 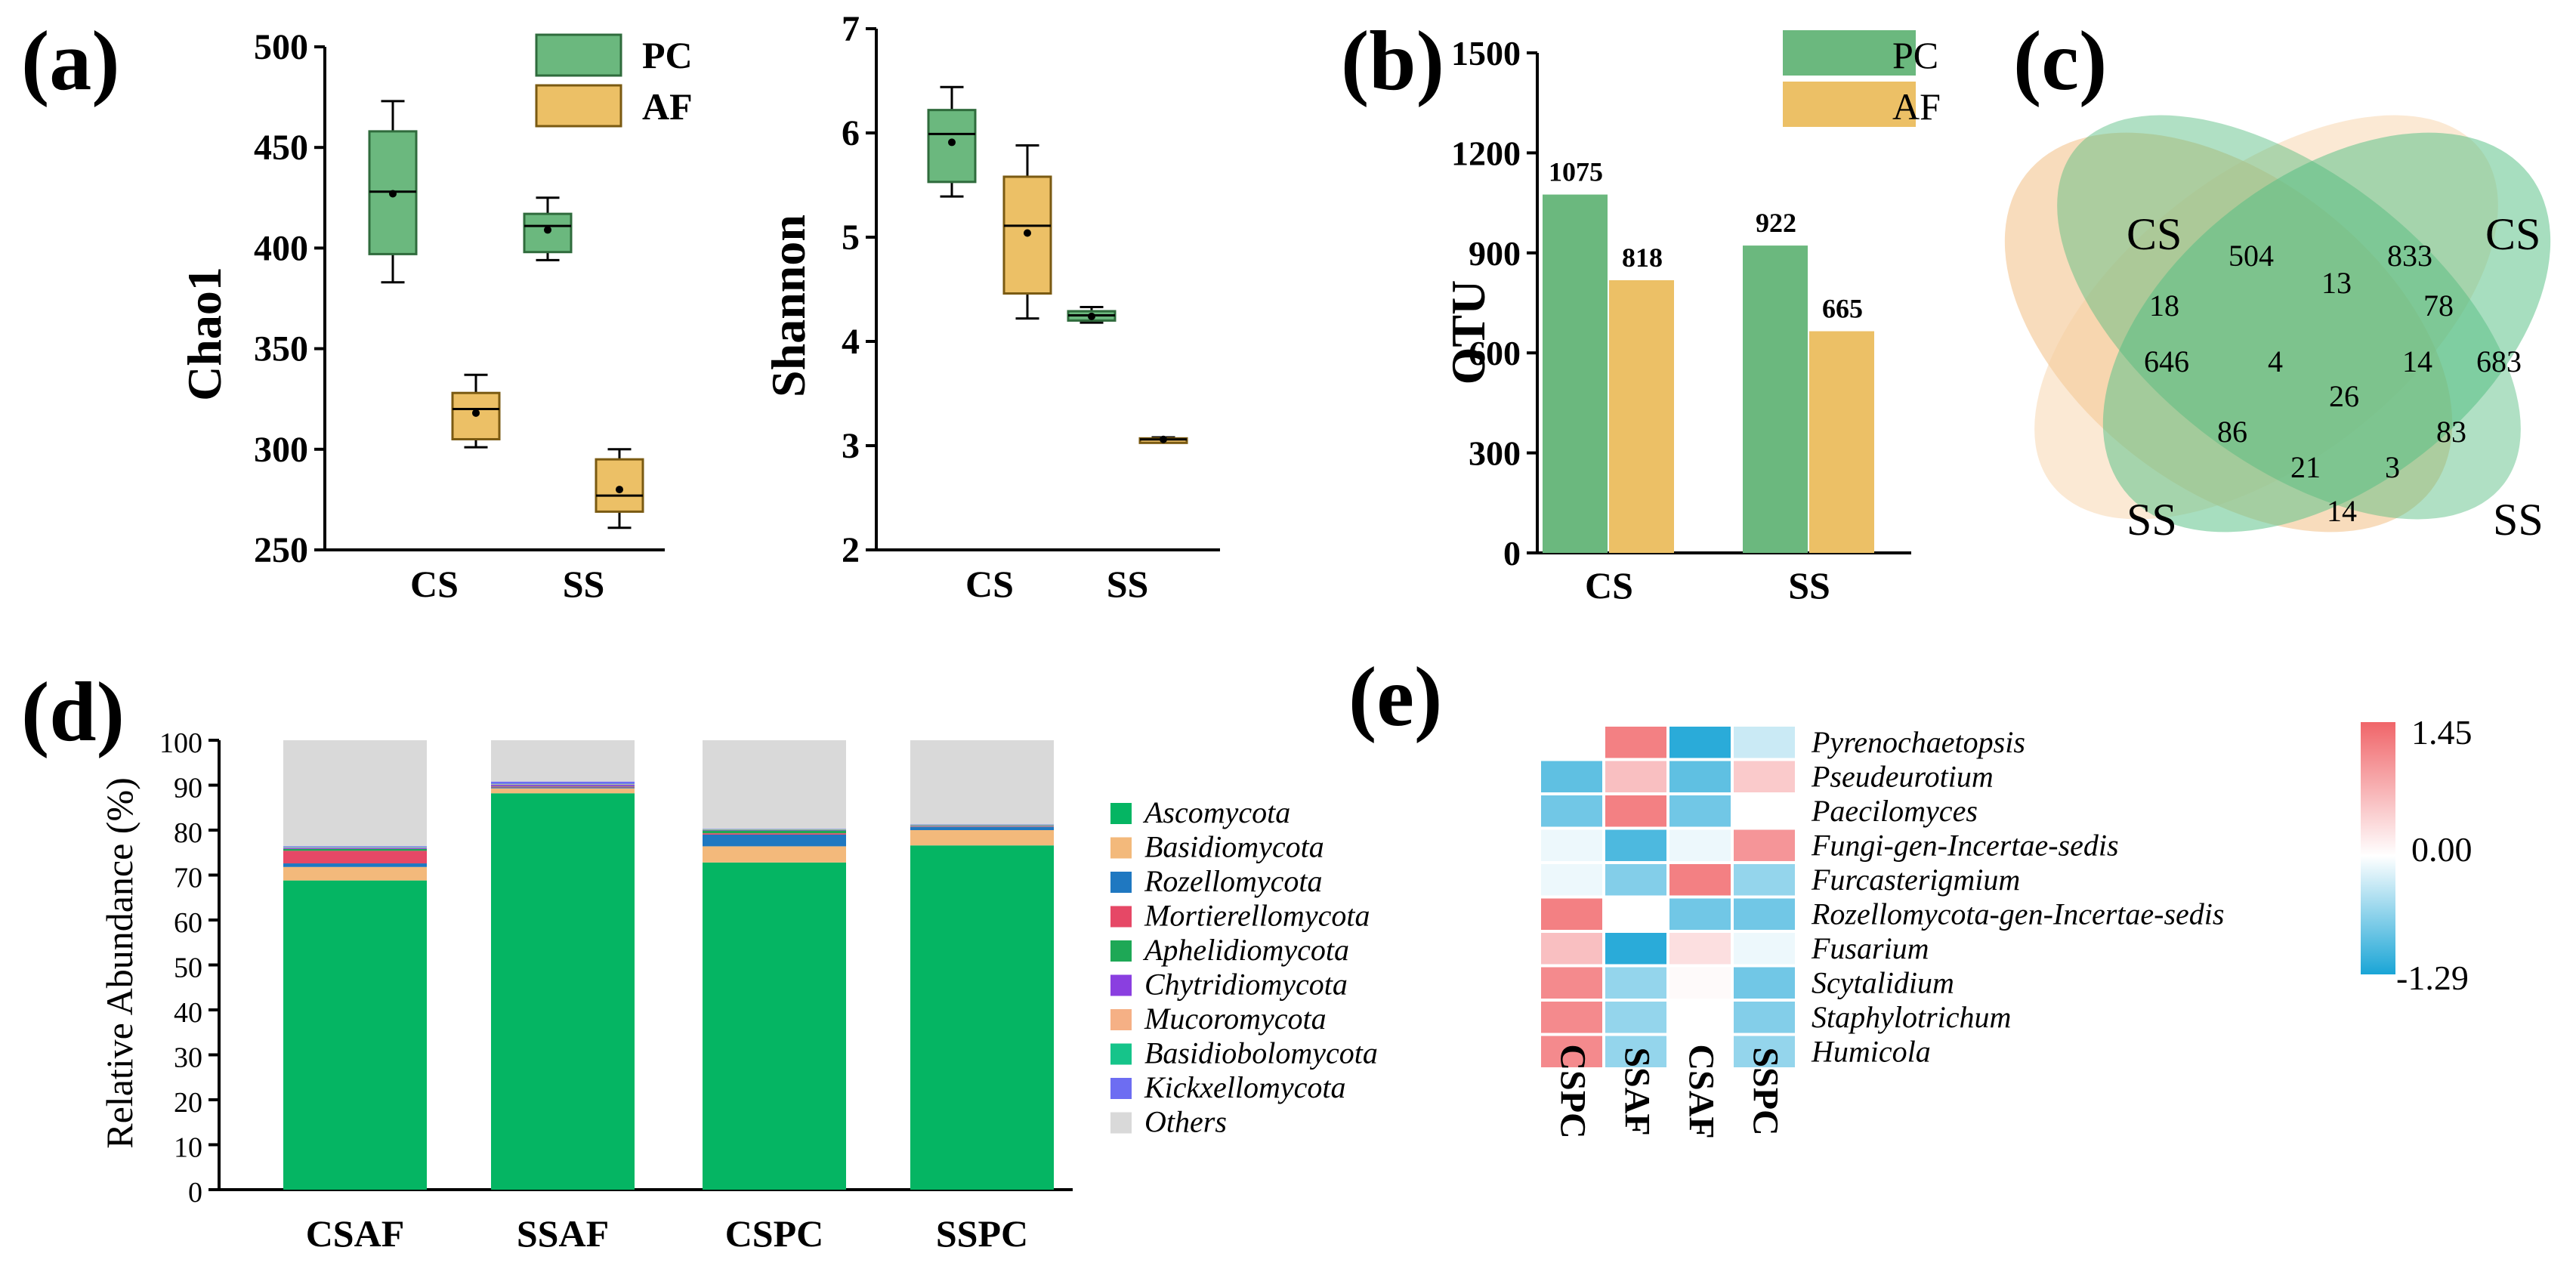 I want to click on venn-ellipse-ss-pc, so click(x=2289, y=317).